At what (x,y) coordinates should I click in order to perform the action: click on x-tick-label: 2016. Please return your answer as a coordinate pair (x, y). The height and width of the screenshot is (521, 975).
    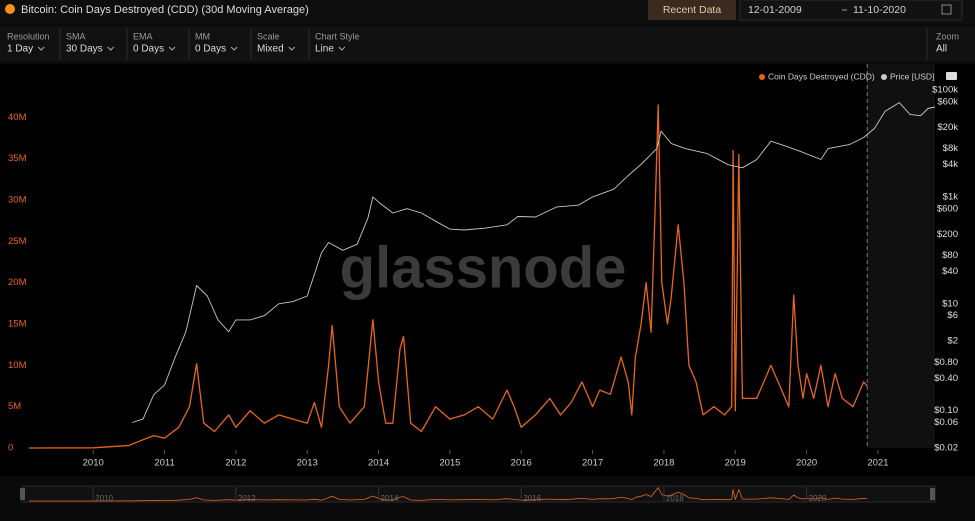
    Looking at the image, I should click on (521, 463).